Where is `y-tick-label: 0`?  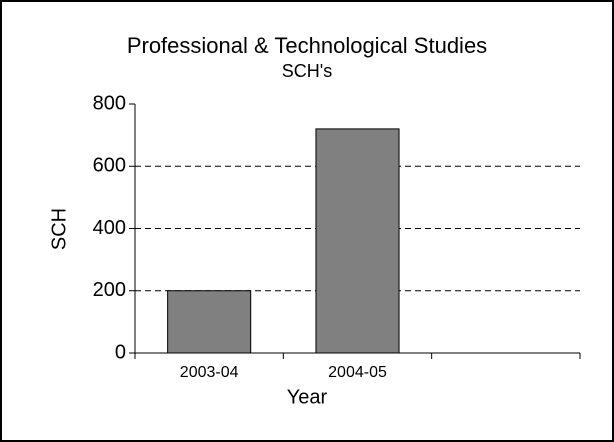 y-tick-label: 0 is located at coordinates (120, 352).